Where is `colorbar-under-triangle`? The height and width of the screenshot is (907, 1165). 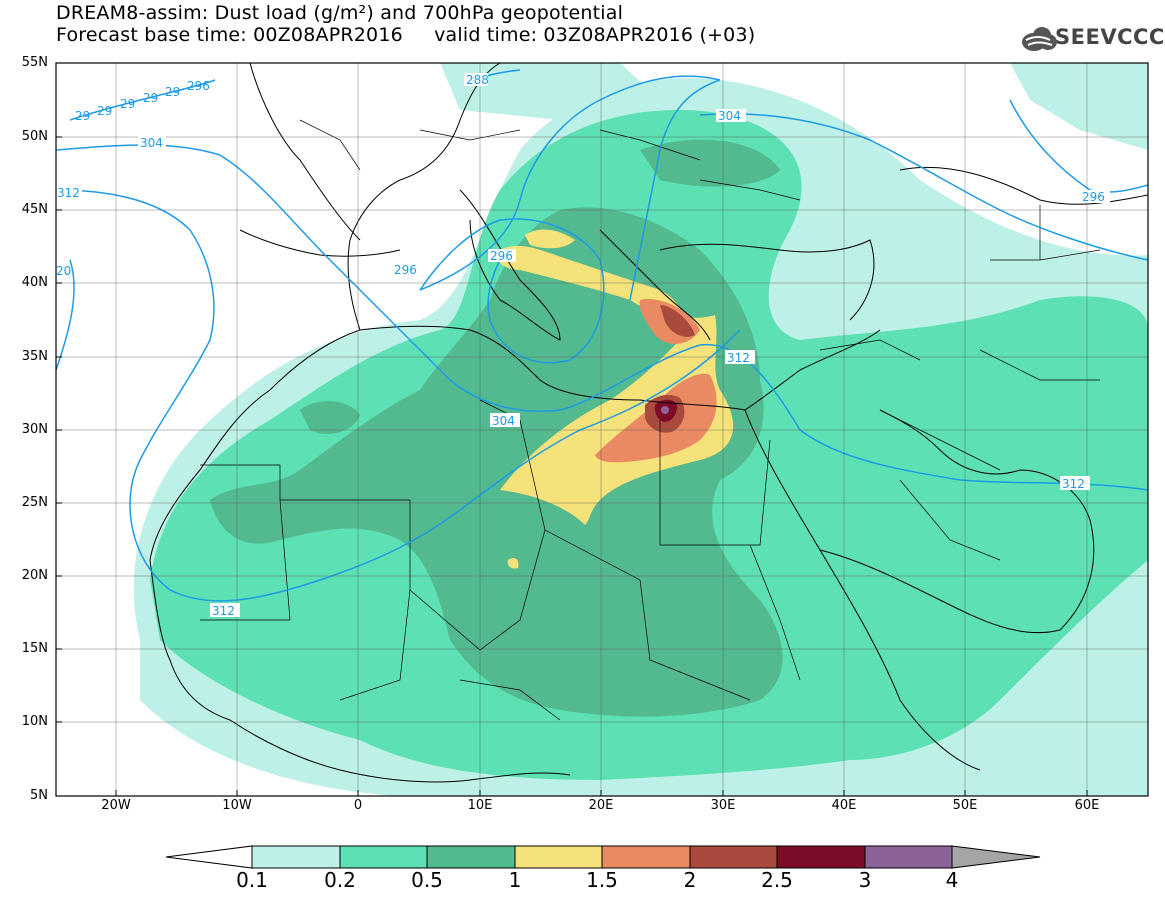 colorbar-under-triangle is located at coordinates (209, 857).